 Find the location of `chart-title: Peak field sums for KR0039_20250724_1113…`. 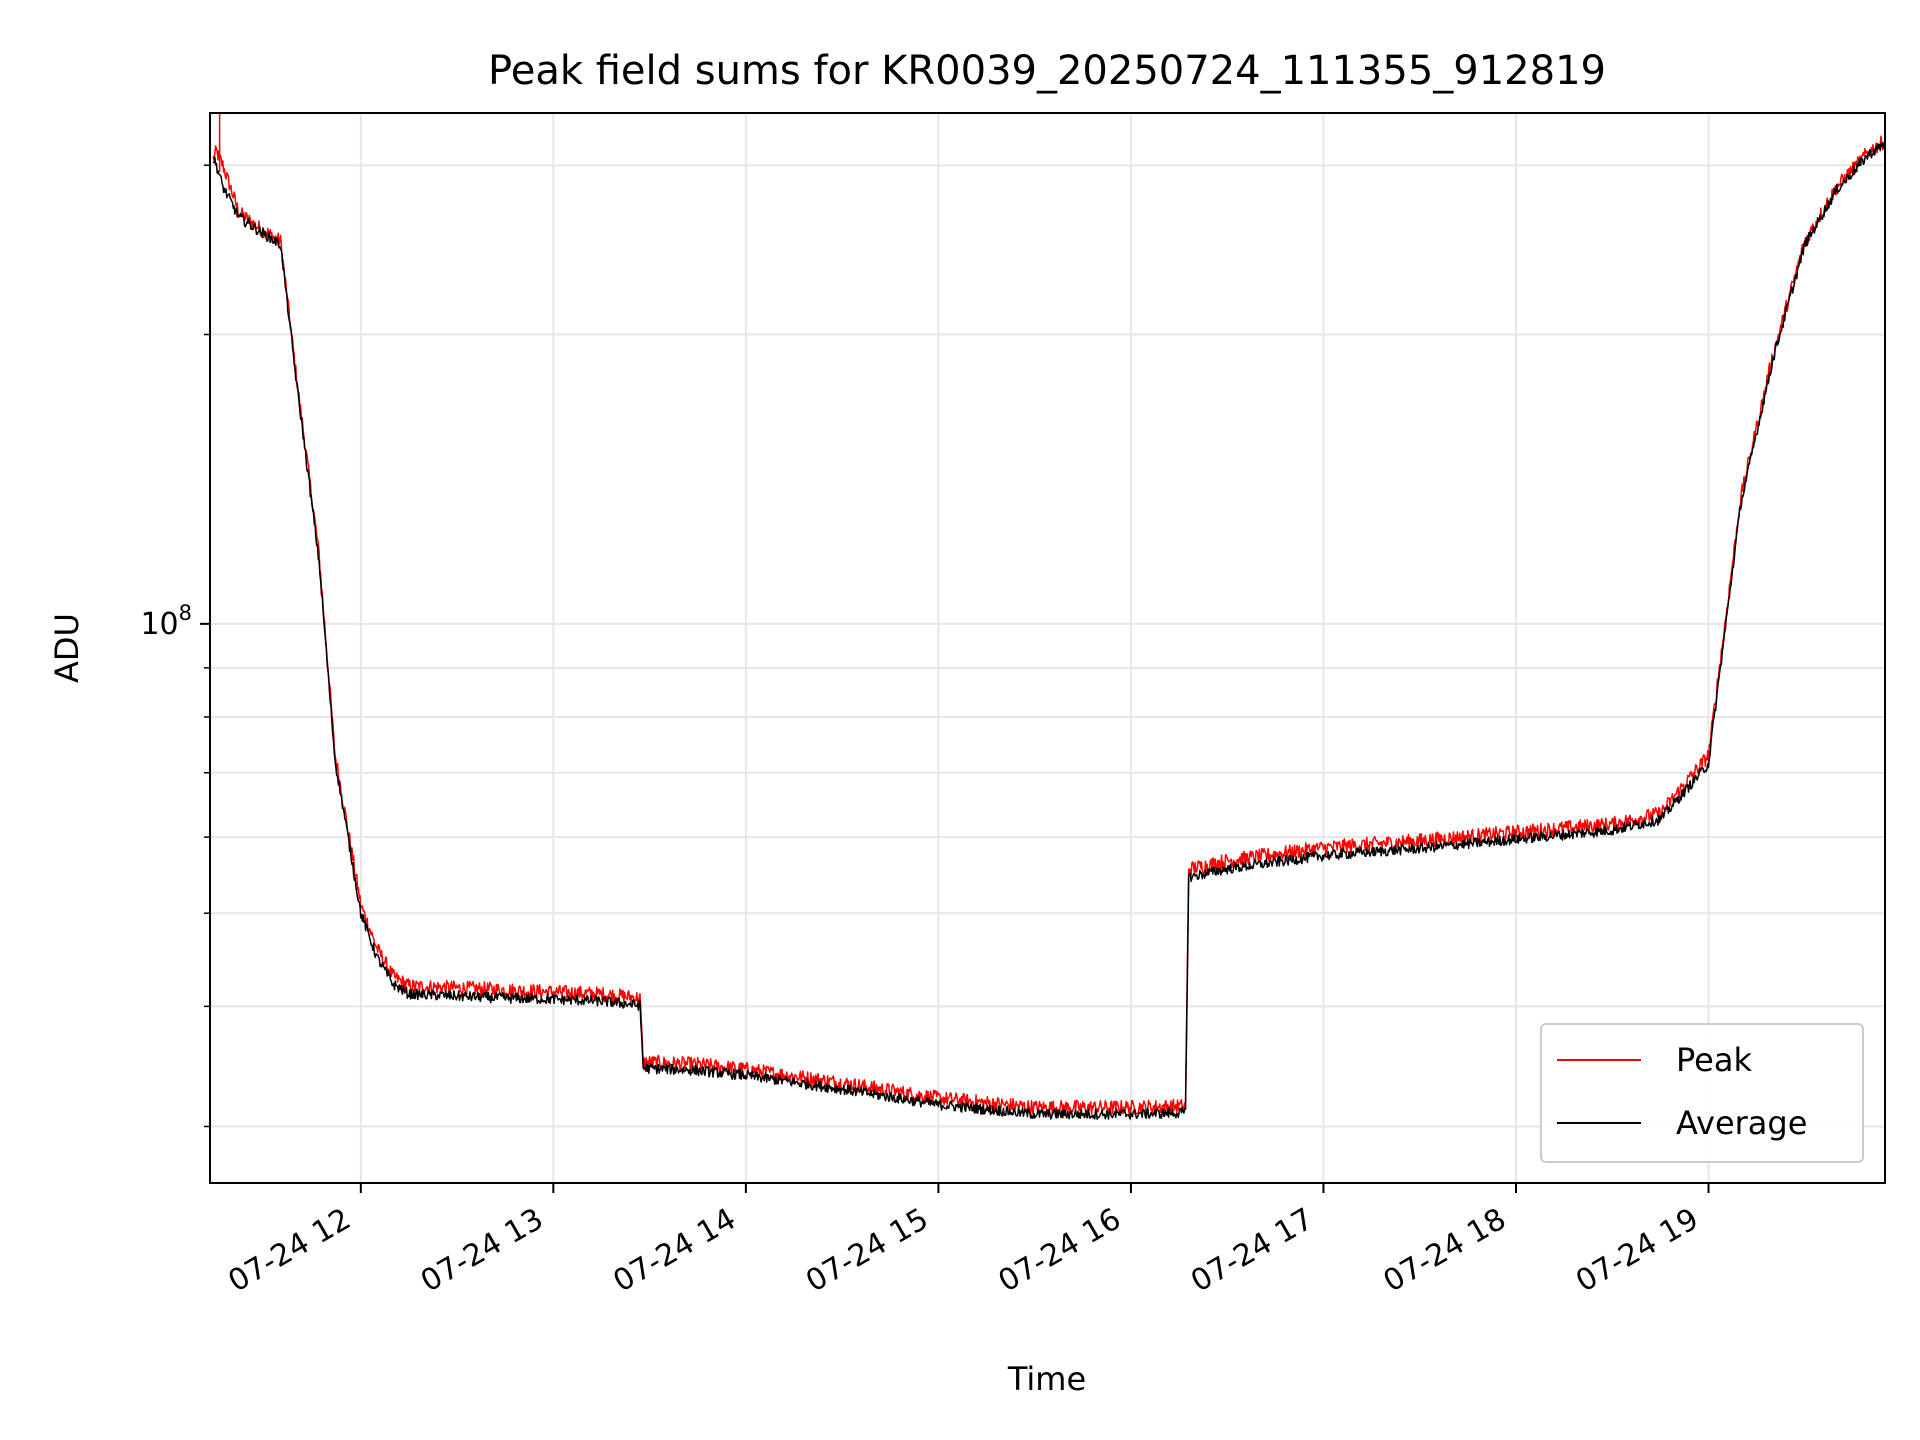

chart-title: Peak field sums for KR0039_20250724_1113… is located at coordinates (1047, 71).